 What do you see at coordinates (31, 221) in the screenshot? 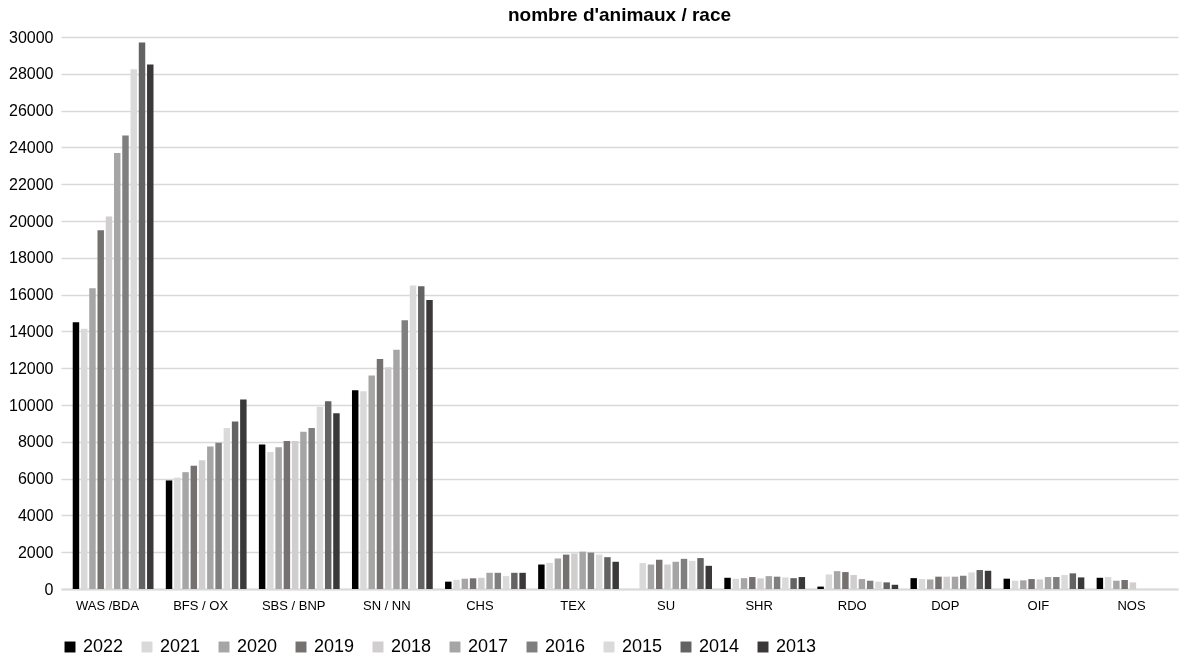
I see `y-tick-label: 20000` at bounding box center [31, 221].